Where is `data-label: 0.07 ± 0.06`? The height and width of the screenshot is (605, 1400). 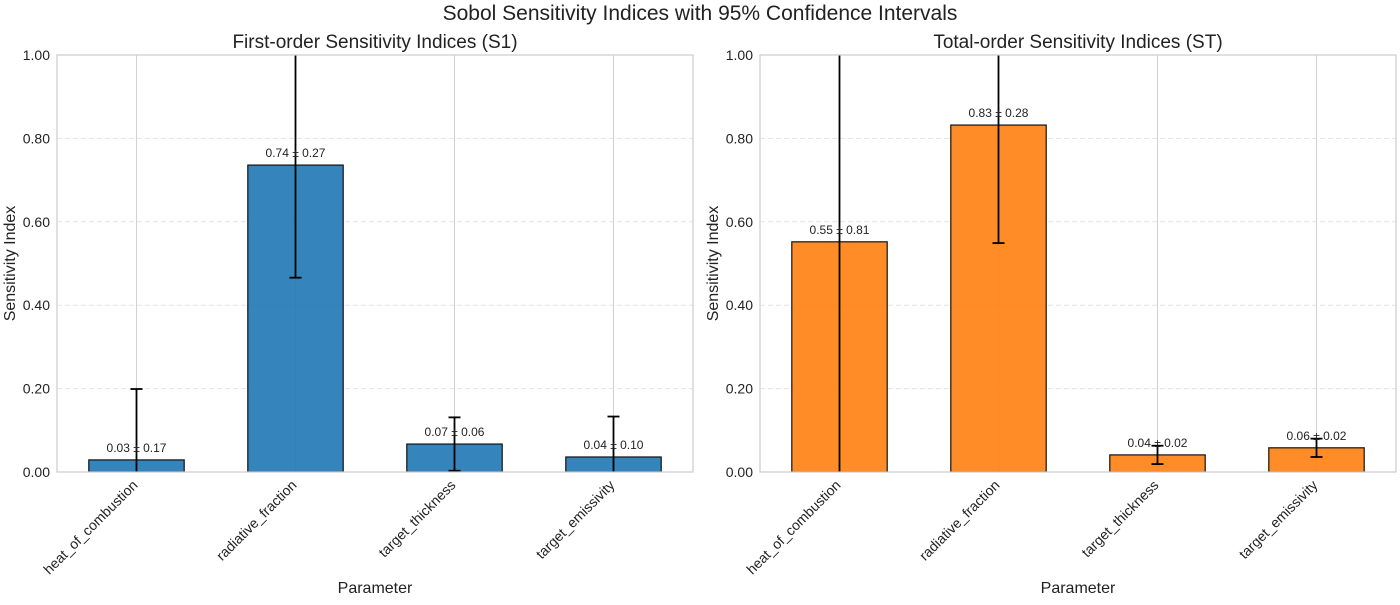 data-label: 0.07 ± 0.06 is located at coordinates (455, 432).